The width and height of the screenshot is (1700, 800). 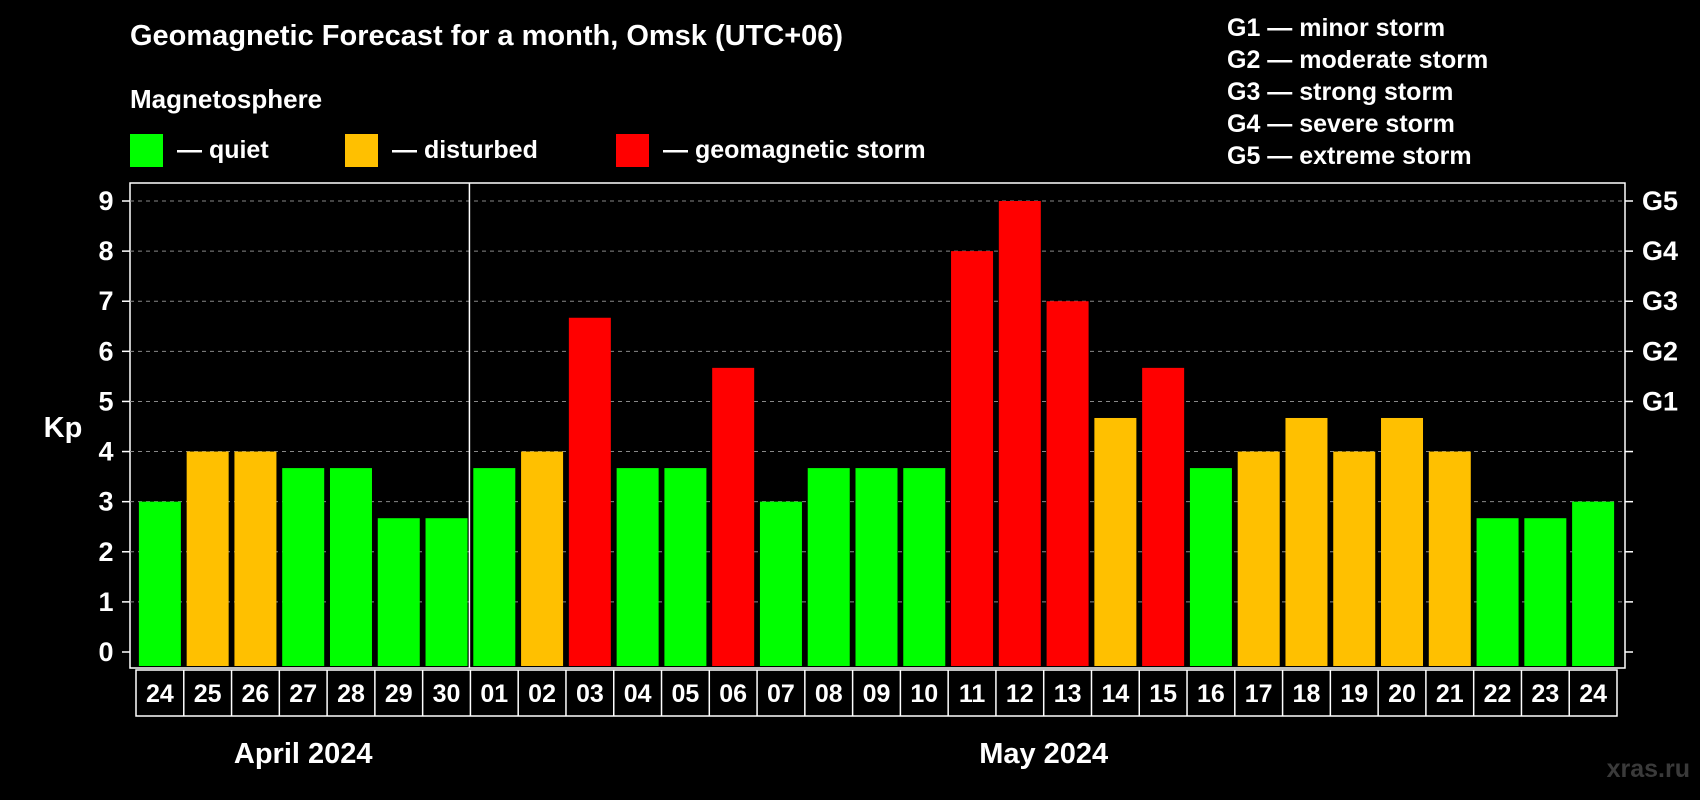 I want to click on right-axis-label-g2: G2, so click(x=1660, y=351).